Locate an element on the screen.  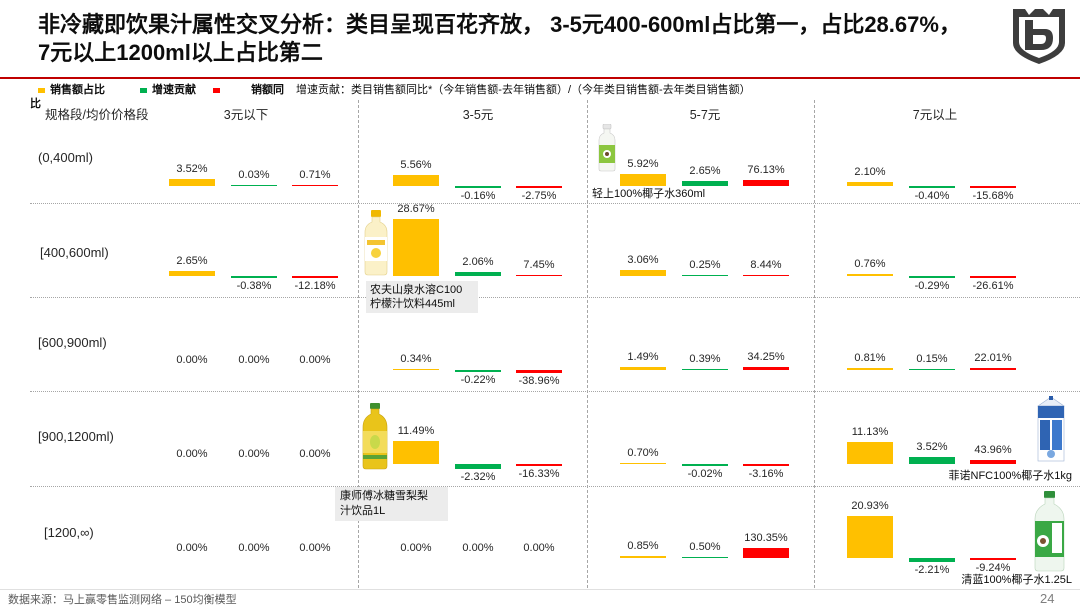
value-label-yoy-r1-c1: 7.45% is located at coordinates (539, 264).